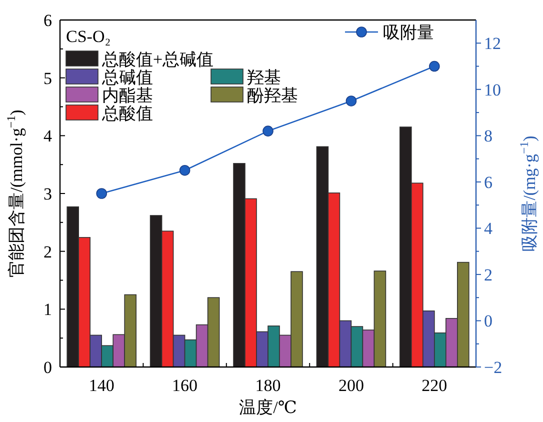 The height and width of the screenshot is (422, 543). I want to click on y2-tick-label: 4, so click(488, 228).